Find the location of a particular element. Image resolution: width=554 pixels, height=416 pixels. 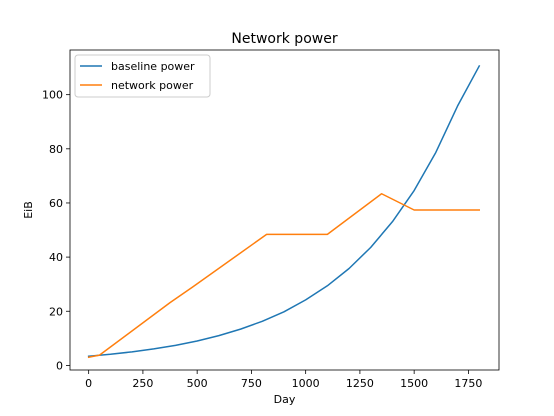

chart-title: Network power is located at coordinates (284, 39).